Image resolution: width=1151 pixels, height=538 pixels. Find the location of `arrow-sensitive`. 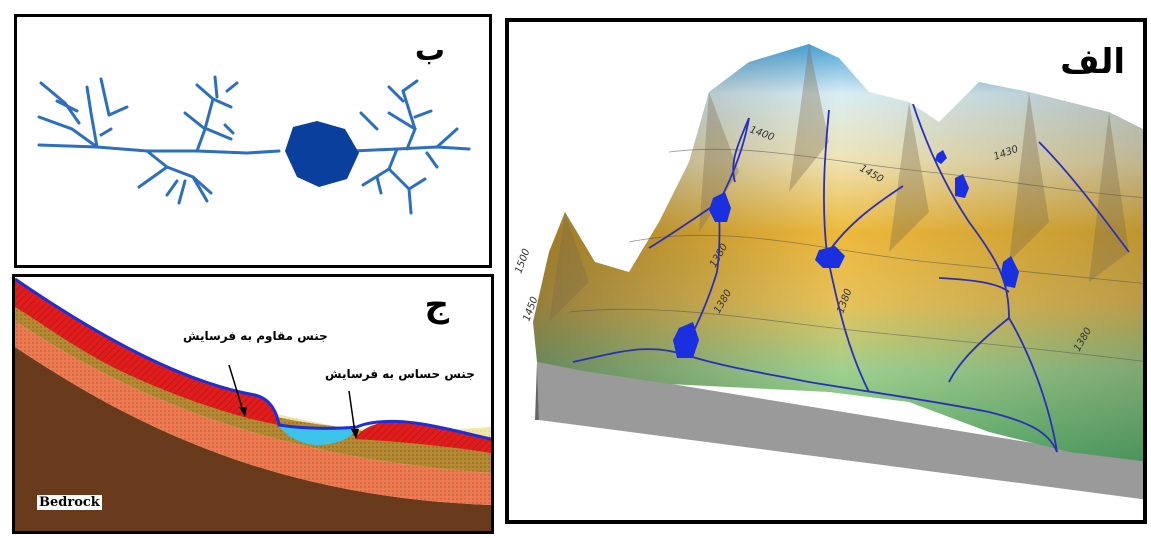

arrow-sensitive is located at coordinates (352, 412).